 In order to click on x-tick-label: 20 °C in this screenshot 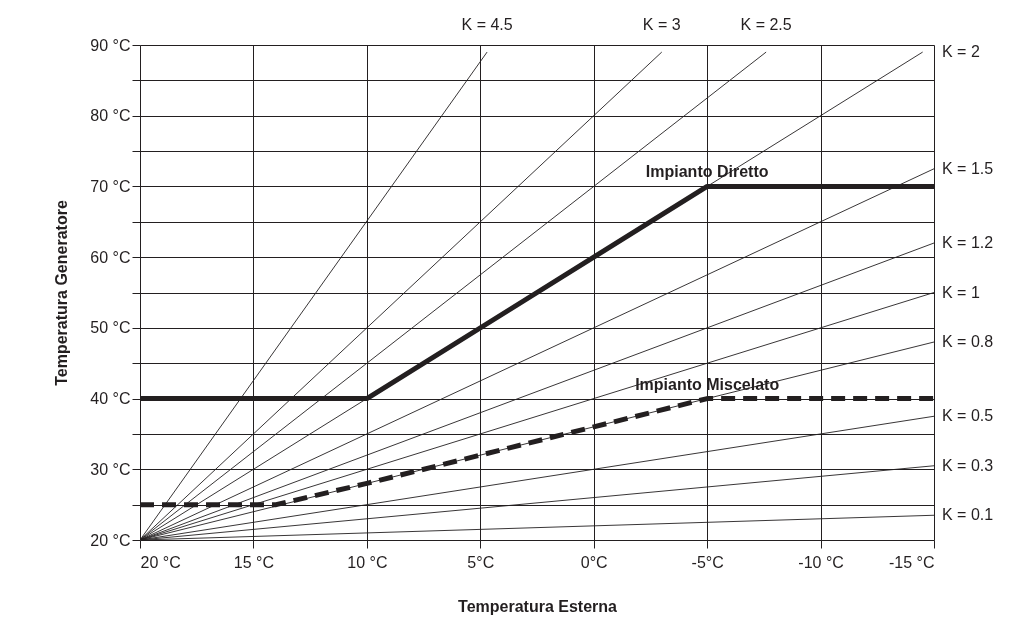, I will do `click(160, 562)`.